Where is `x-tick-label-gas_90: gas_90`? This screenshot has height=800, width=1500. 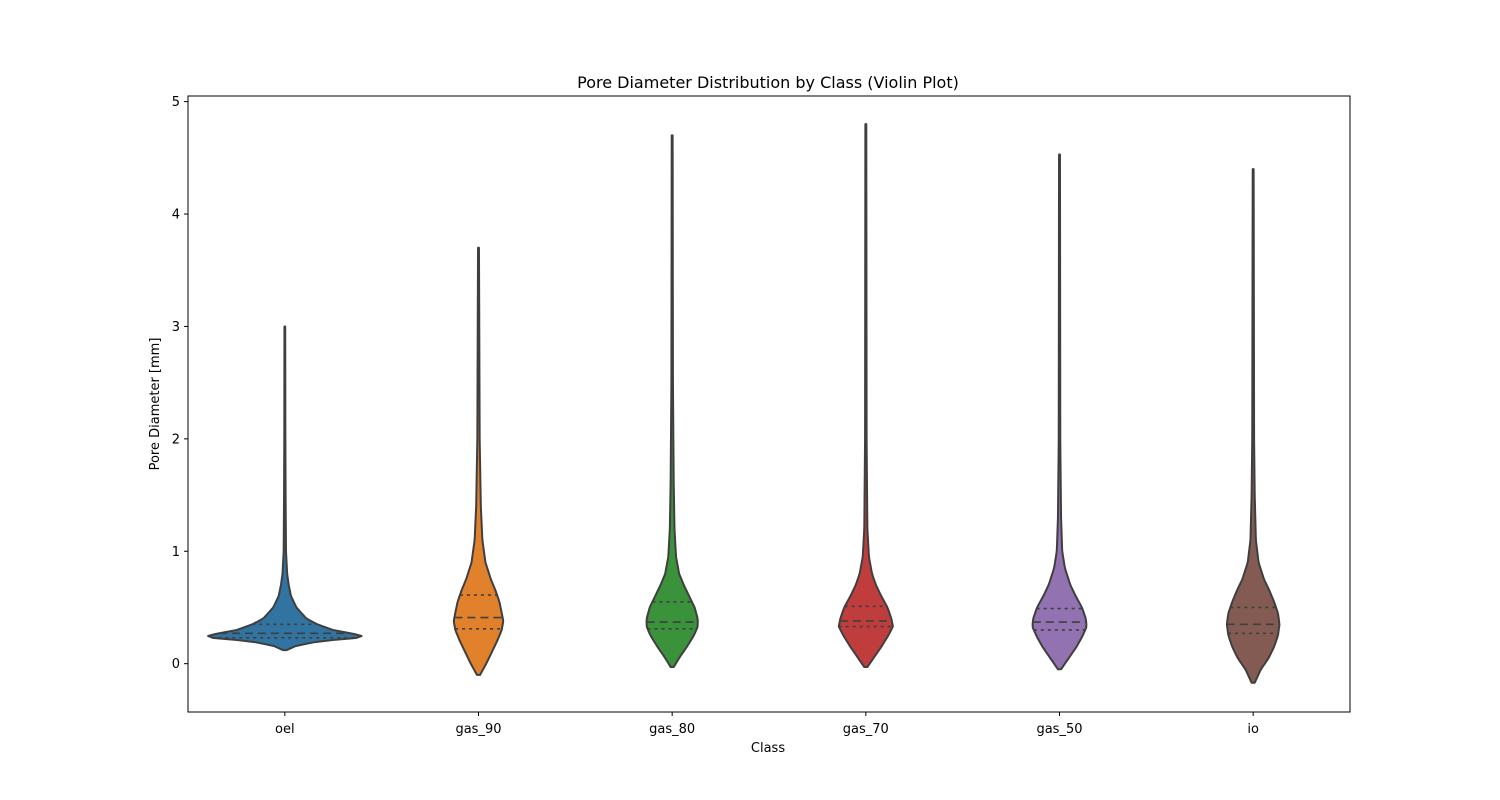 x-tick-label-gas_90: gas_90 is located at coordinates (478, 729).